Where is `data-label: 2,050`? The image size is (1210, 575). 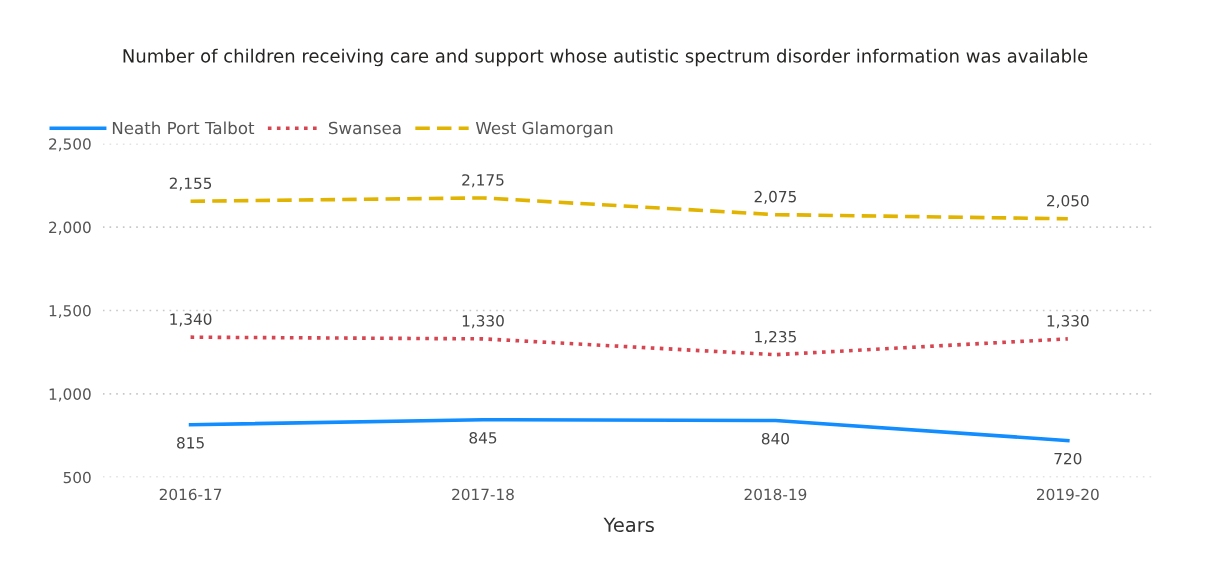
data-label: 2,050 is located at coordinates (1068, 202).